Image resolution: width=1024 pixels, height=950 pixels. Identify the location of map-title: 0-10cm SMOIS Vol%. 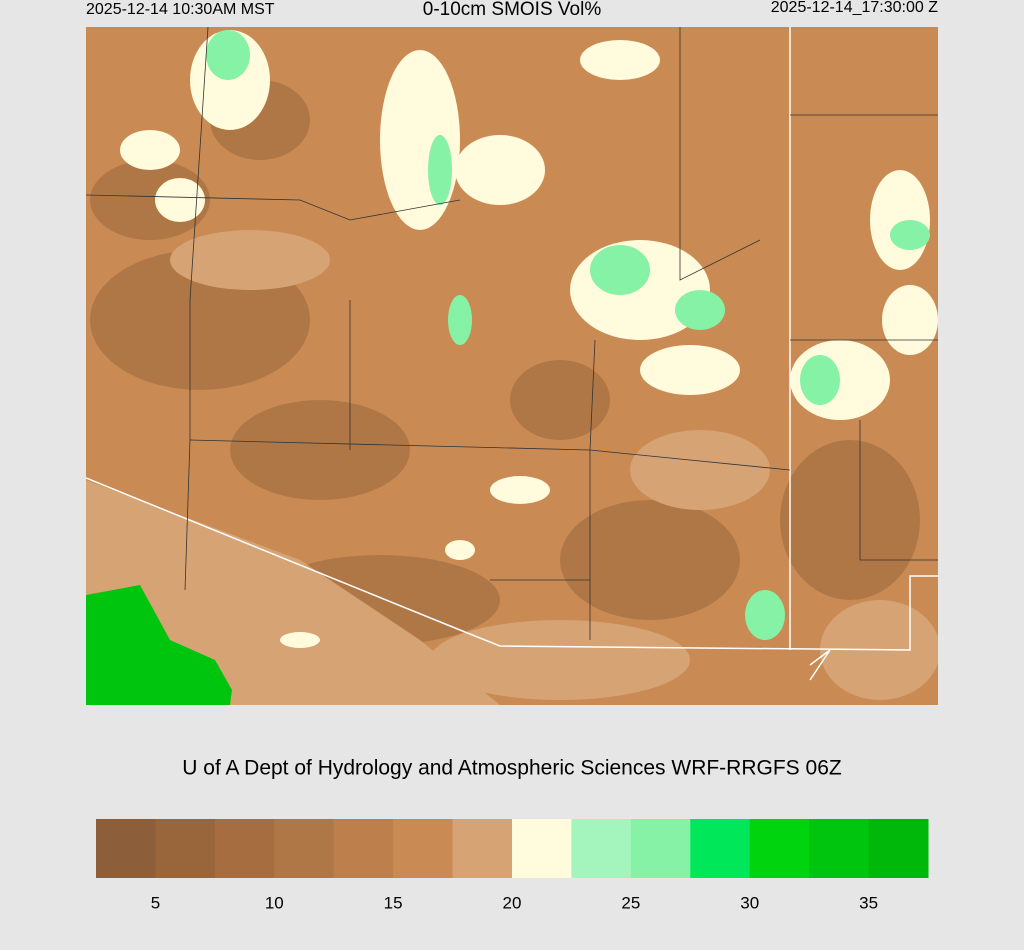
(512, 10).